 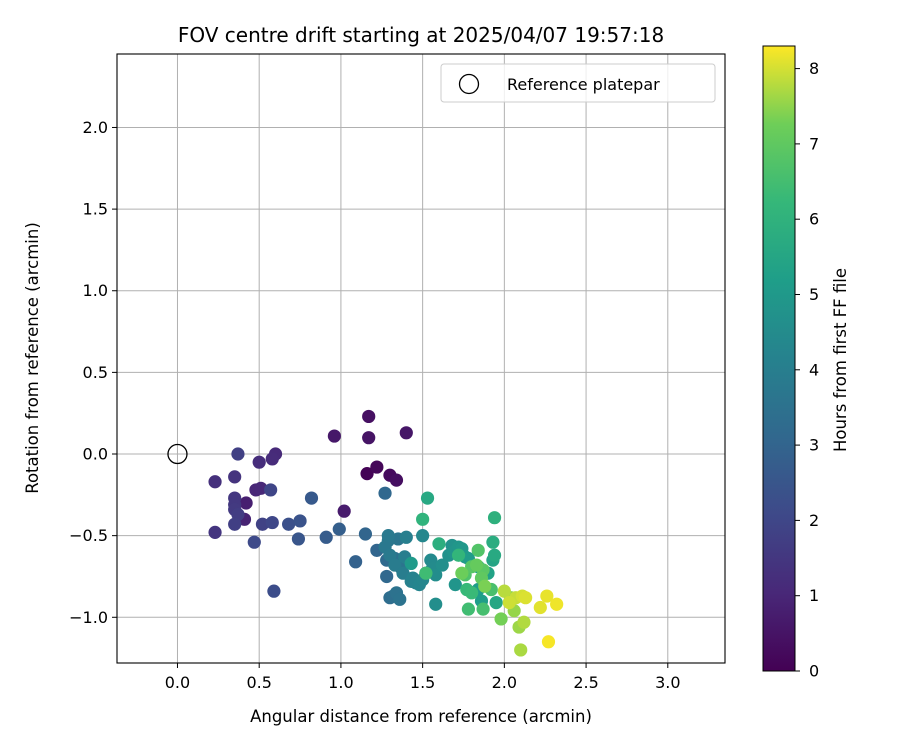 I want to click on colorbar-tick-label-6: 6, so click(x=814, y=219).